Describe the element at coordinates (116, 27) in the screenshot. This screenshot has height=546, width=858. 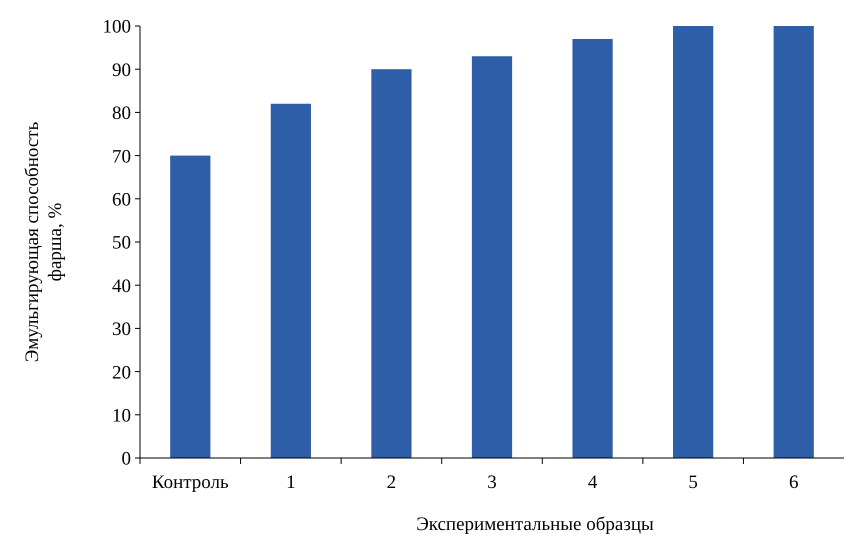
I see `y-tick-label: 100` at that location.